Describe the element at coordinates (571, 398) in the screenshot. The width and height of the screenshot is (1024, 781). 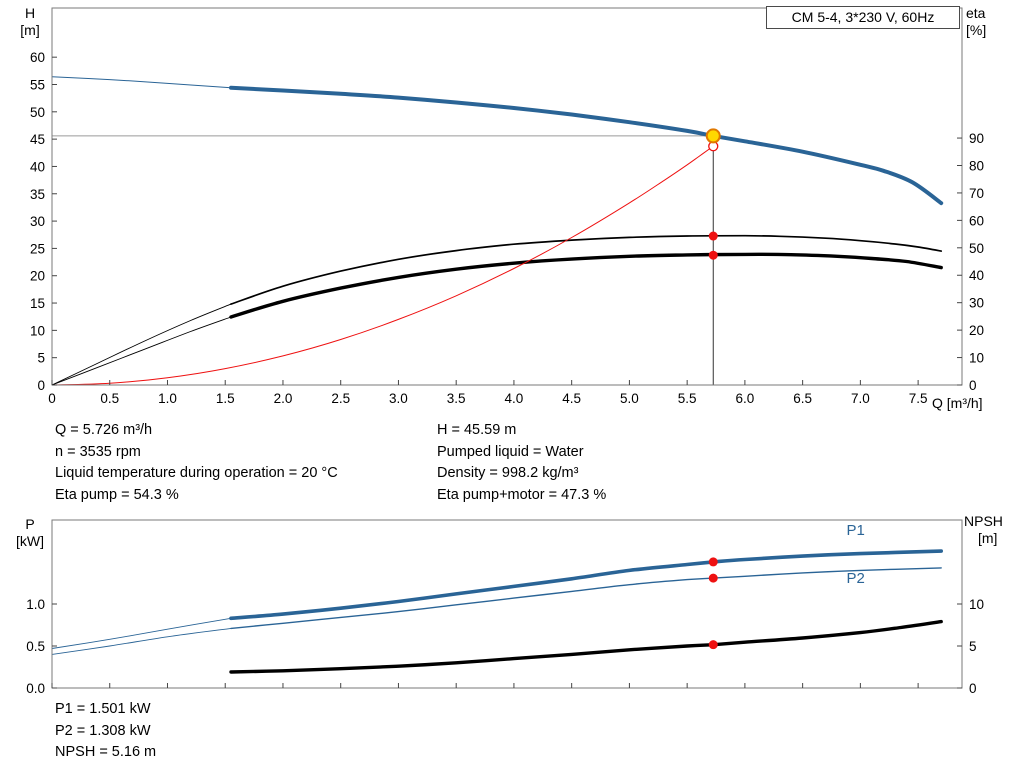
I see `x-tick-label: 4.5` at that location.